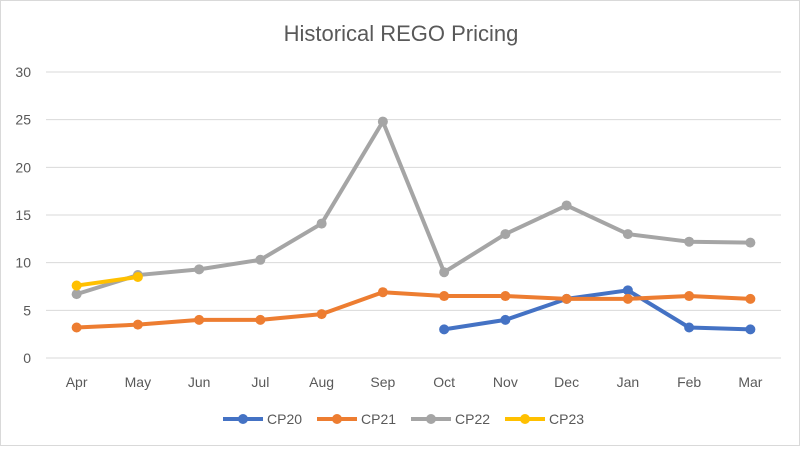 This screenshot has height=452, width=800. Describe the element at coordinates (472, 419) in the screenshot. I see `legend-label: CP22` at that location.